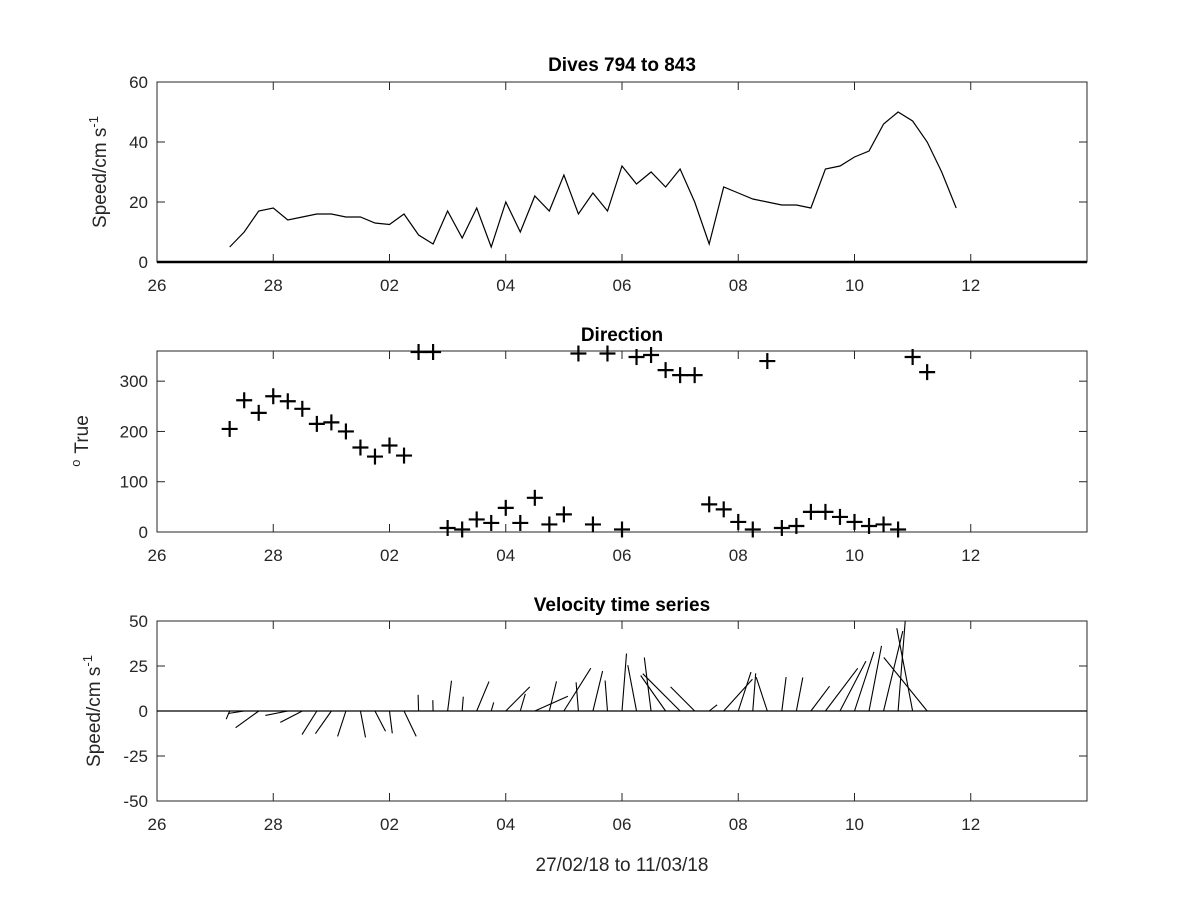 Image resolution: width=1200 pixels, height=900 pixels. I want to click on speed-panel-title: Dives 794 to 843, so click(622, 65).